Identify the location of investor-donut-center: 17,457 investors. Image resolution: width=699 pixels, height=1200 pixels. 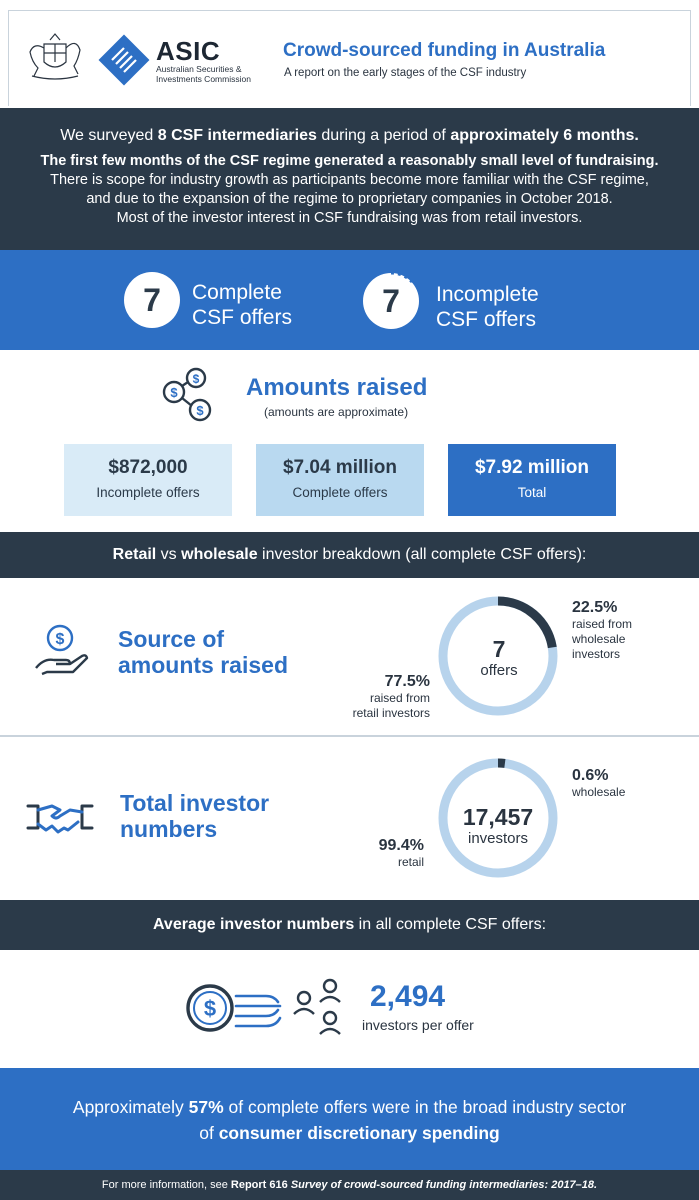
(498, 825).